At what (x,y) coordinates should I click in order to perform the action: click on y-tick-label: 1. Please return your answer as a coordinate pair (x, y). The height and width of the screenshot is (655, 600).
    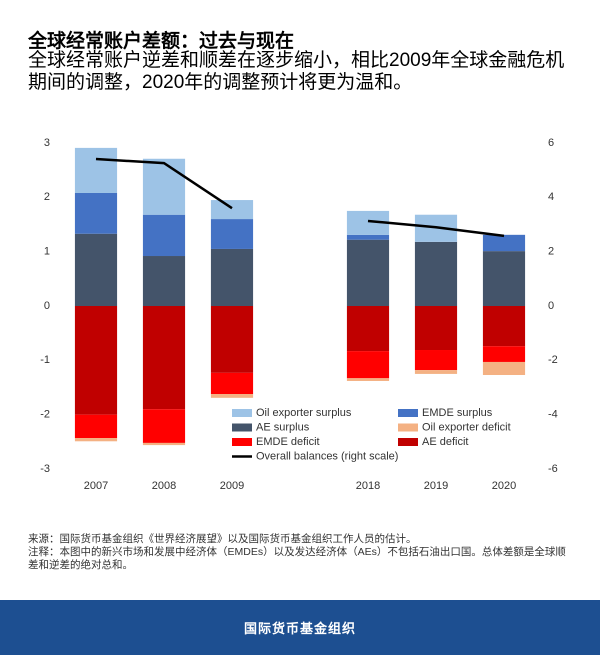
    Looking at the image, I should click on (47, 252).